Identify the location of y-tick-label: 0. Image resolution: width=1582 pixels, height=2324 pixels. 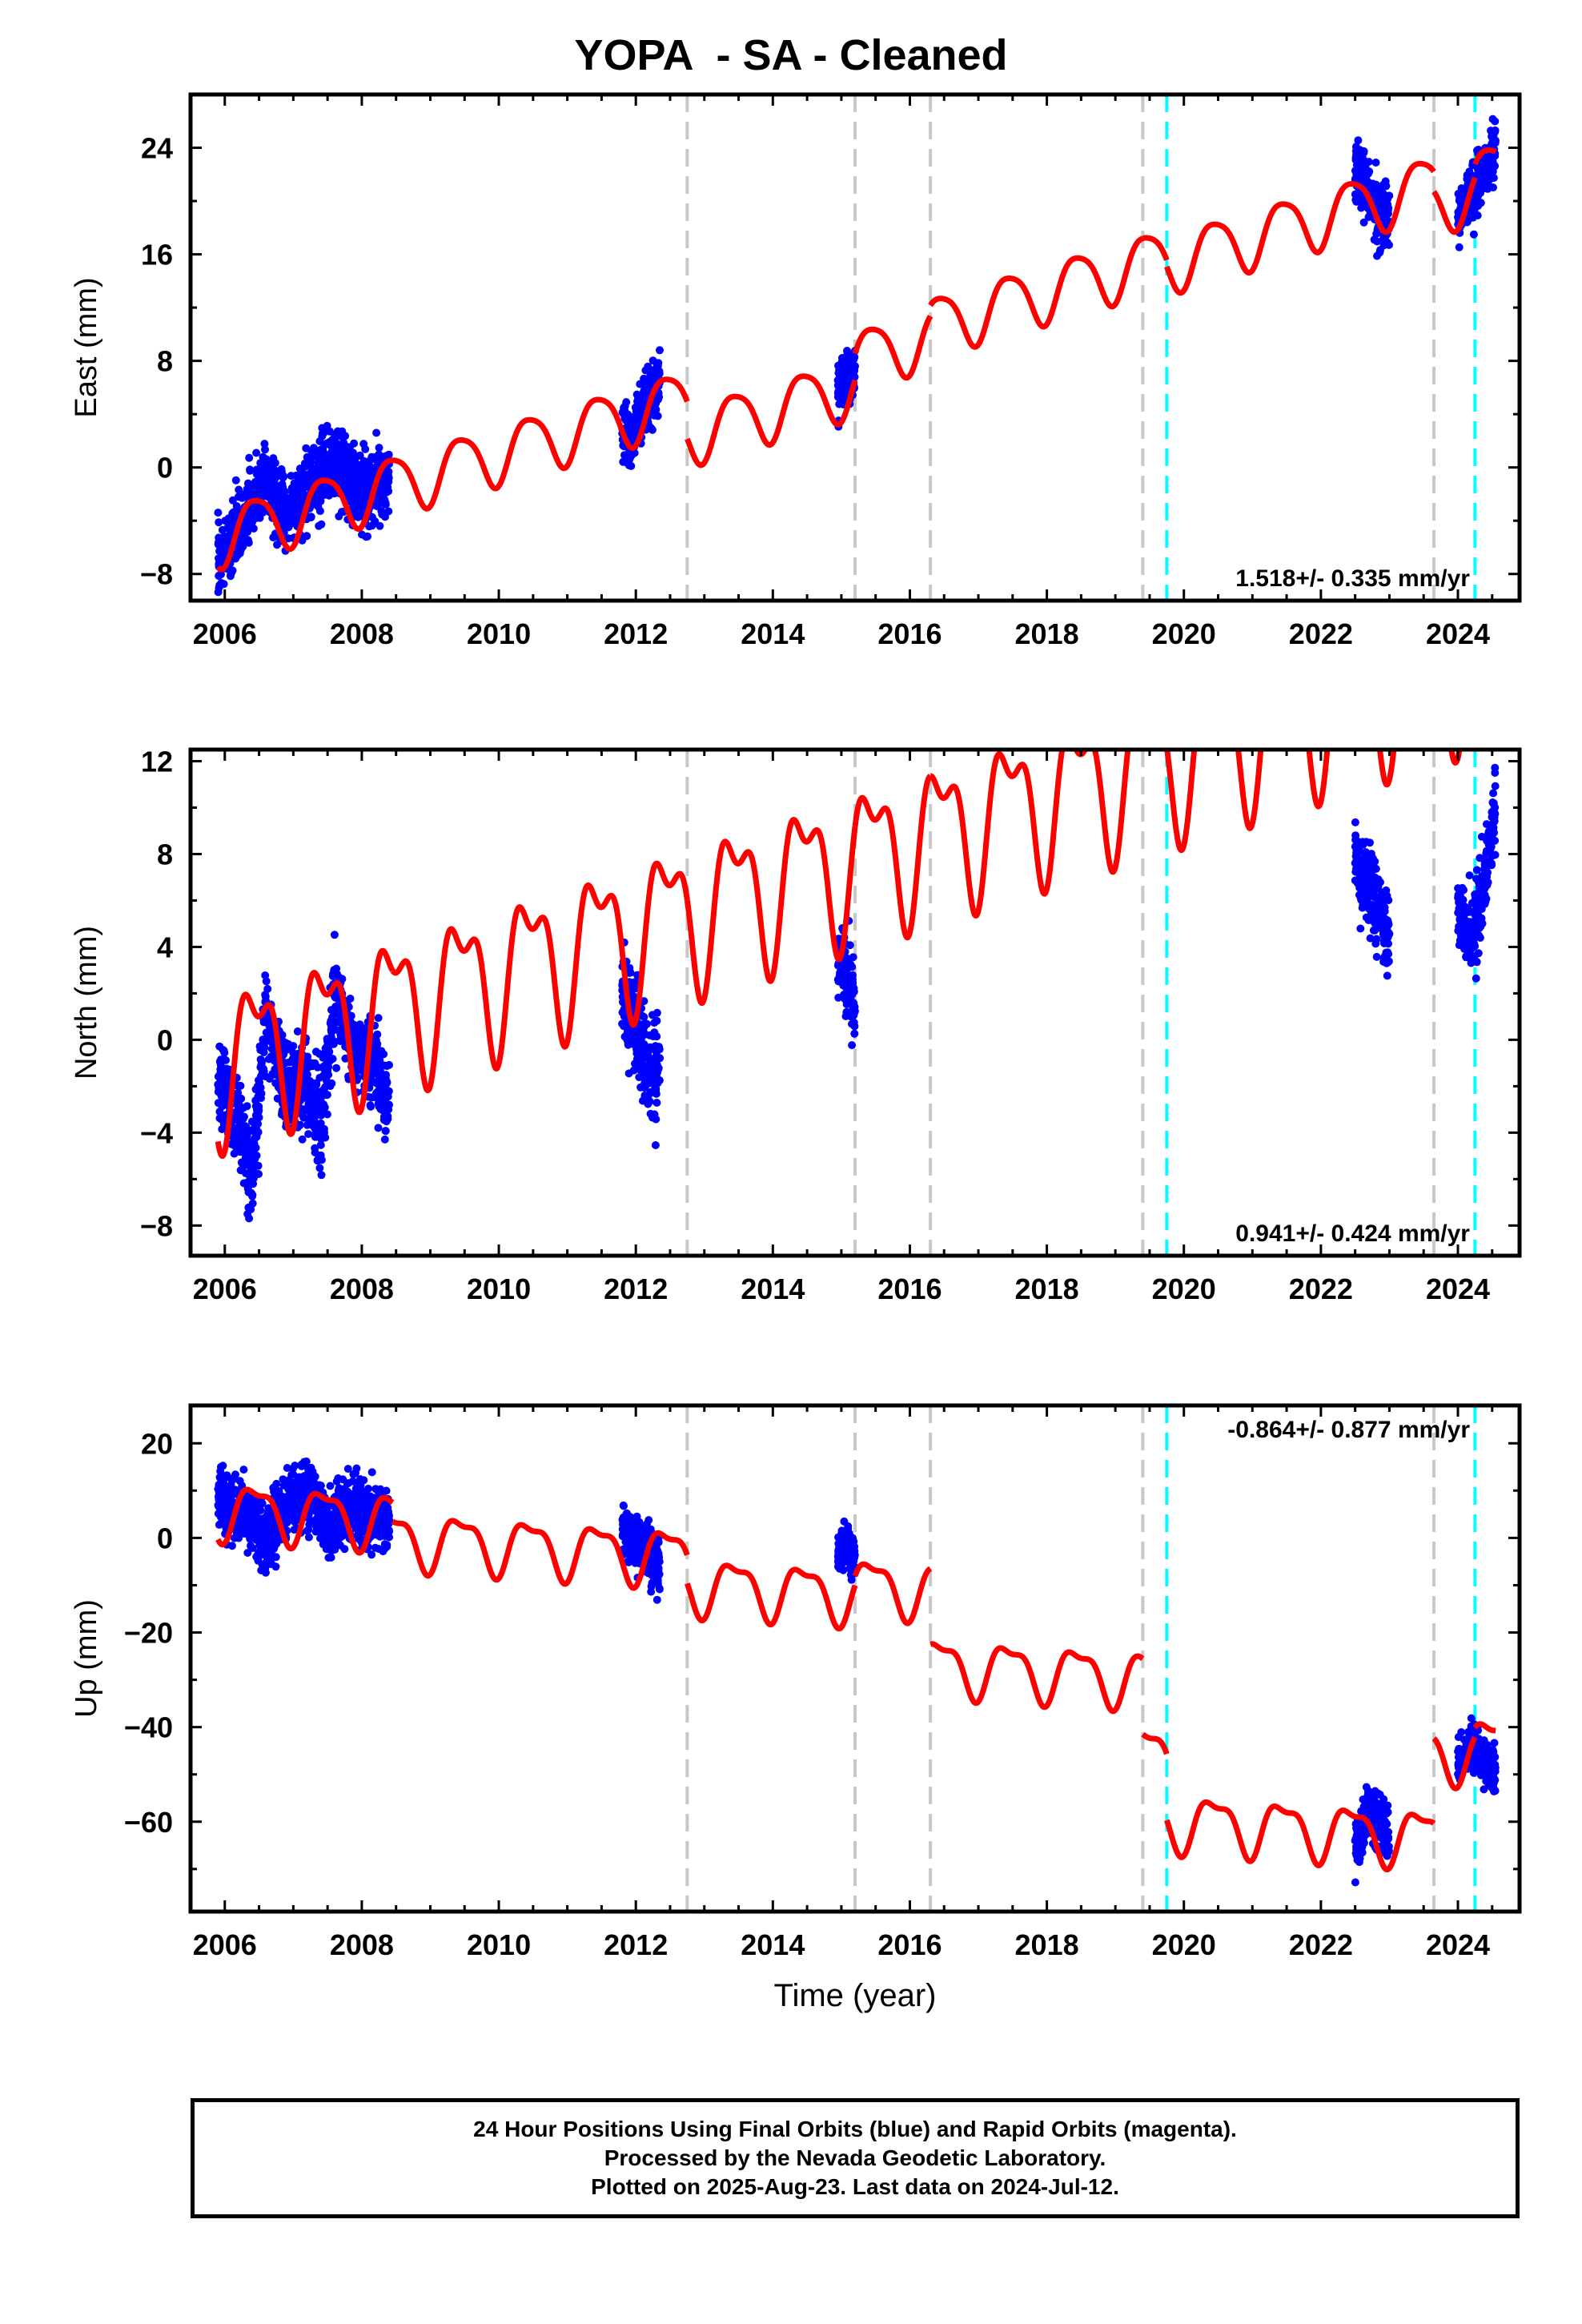
(165, 1039).